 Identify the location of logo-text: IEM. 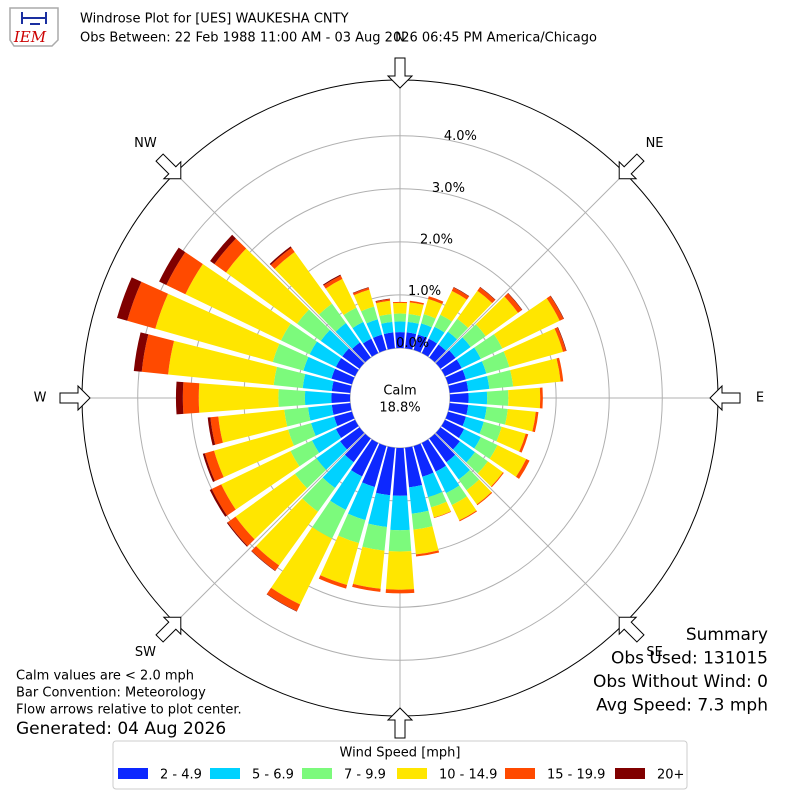
(30, 37).